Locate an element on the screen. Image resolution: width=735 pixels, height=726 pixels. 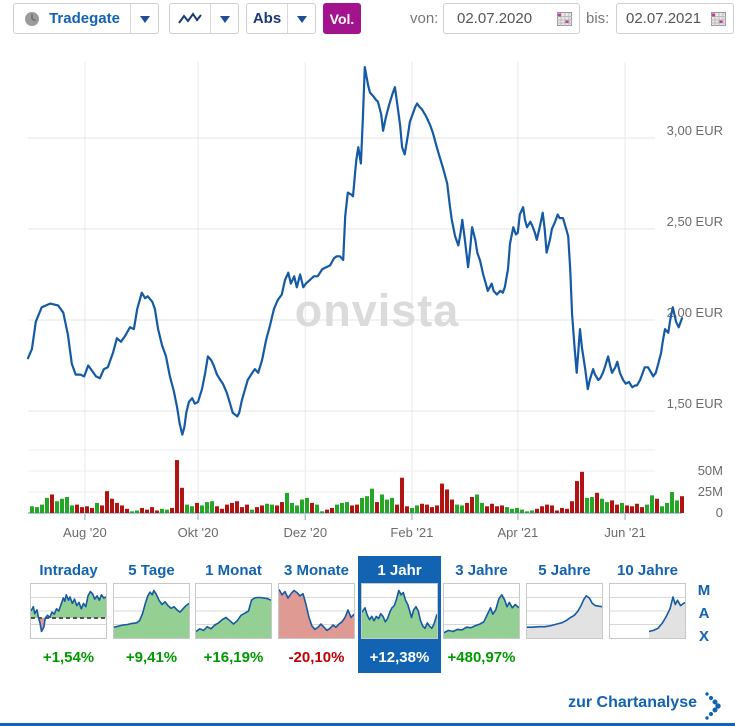
timeframe-label: Intraday is located at coordinates (68, 570).